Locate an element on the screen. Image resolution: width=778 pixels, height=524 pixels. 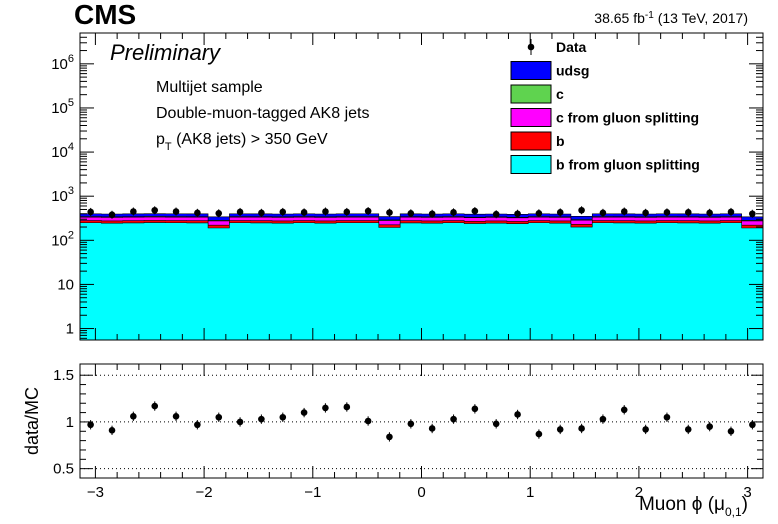
y-tick-label: 10³ is located at coordinates (62, 195).